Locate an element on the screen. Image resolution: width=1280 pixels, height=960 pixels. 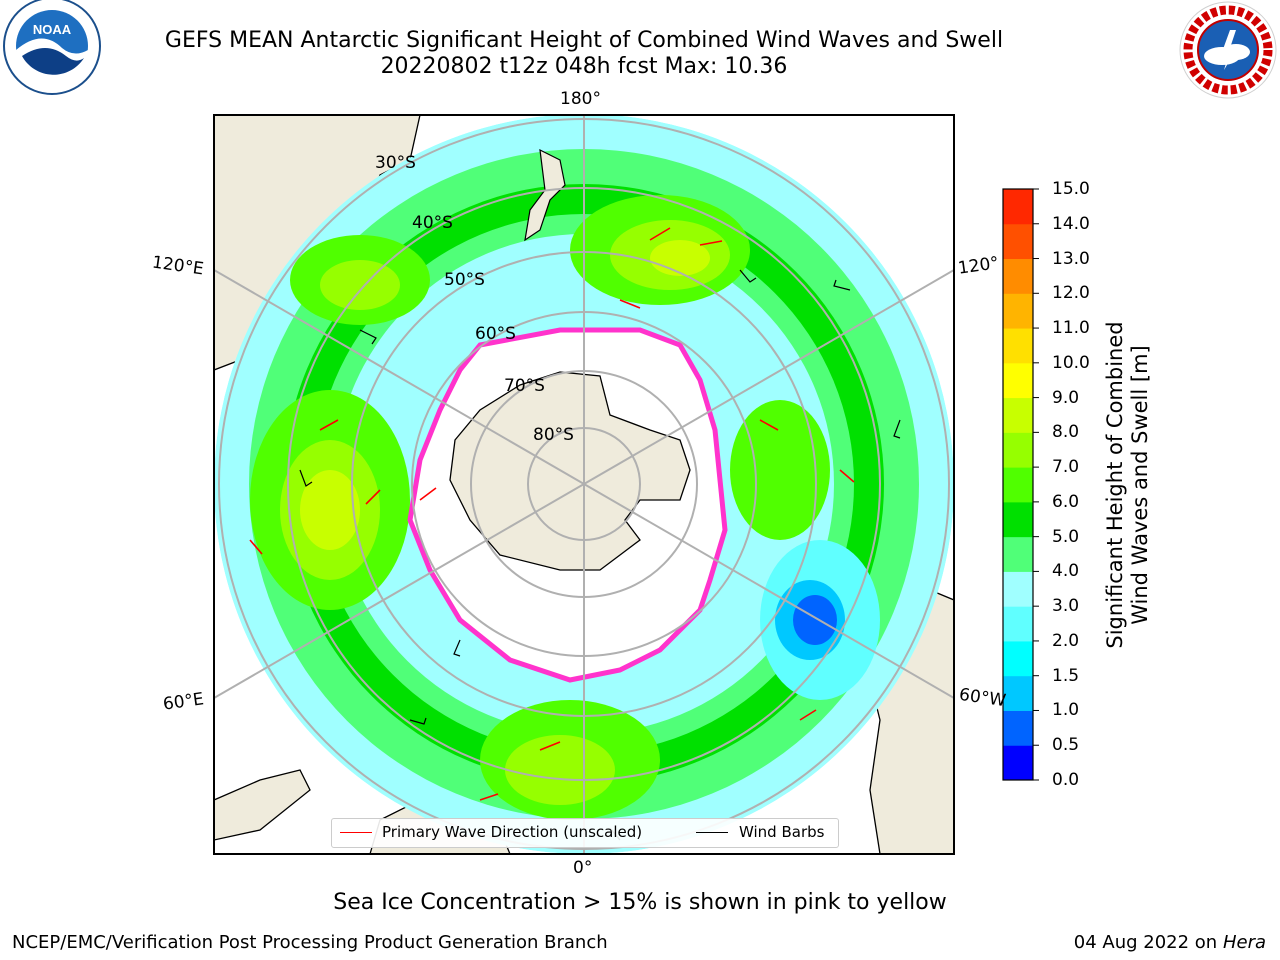
colorbar-tick-label: 13.0 is located at coordinates (1071, 258).